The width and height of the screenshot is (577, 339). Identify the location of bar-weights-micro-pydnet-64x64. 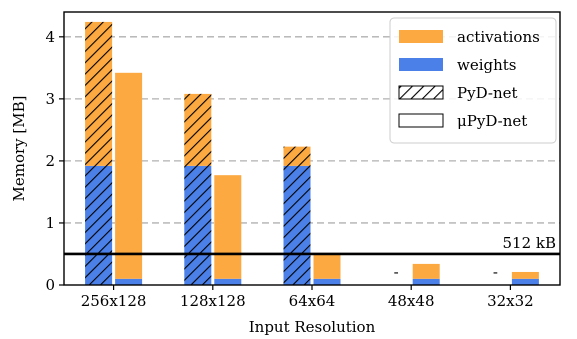
(327, 281).